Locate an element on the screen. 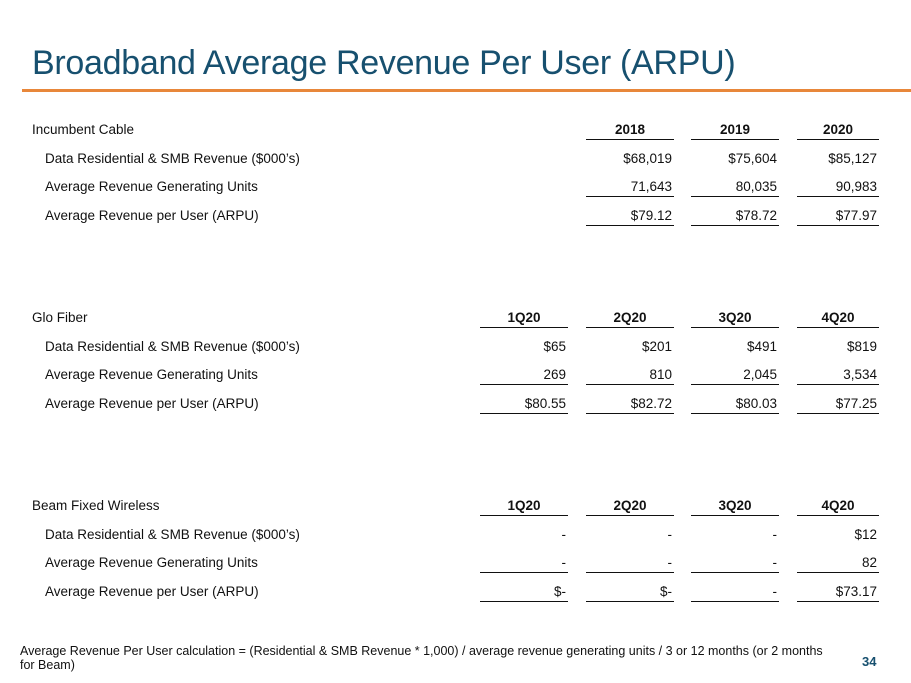 This screenshot has height=683, width=911. value-cell: $491 is located at coordinates (761, 346).